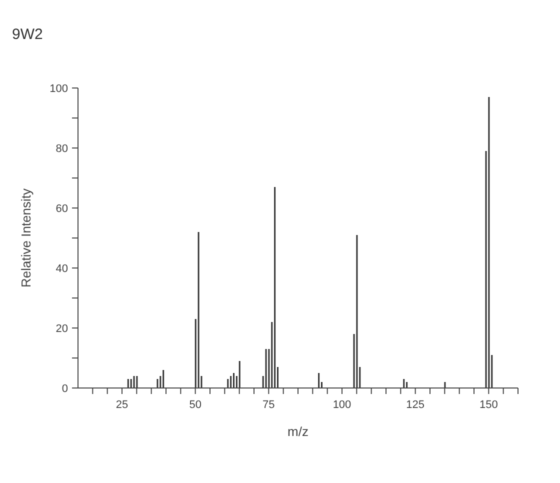  Describe the element at coordinates (298, 431) in the screenshot. I see `x-axis-title: m/z` at that location.